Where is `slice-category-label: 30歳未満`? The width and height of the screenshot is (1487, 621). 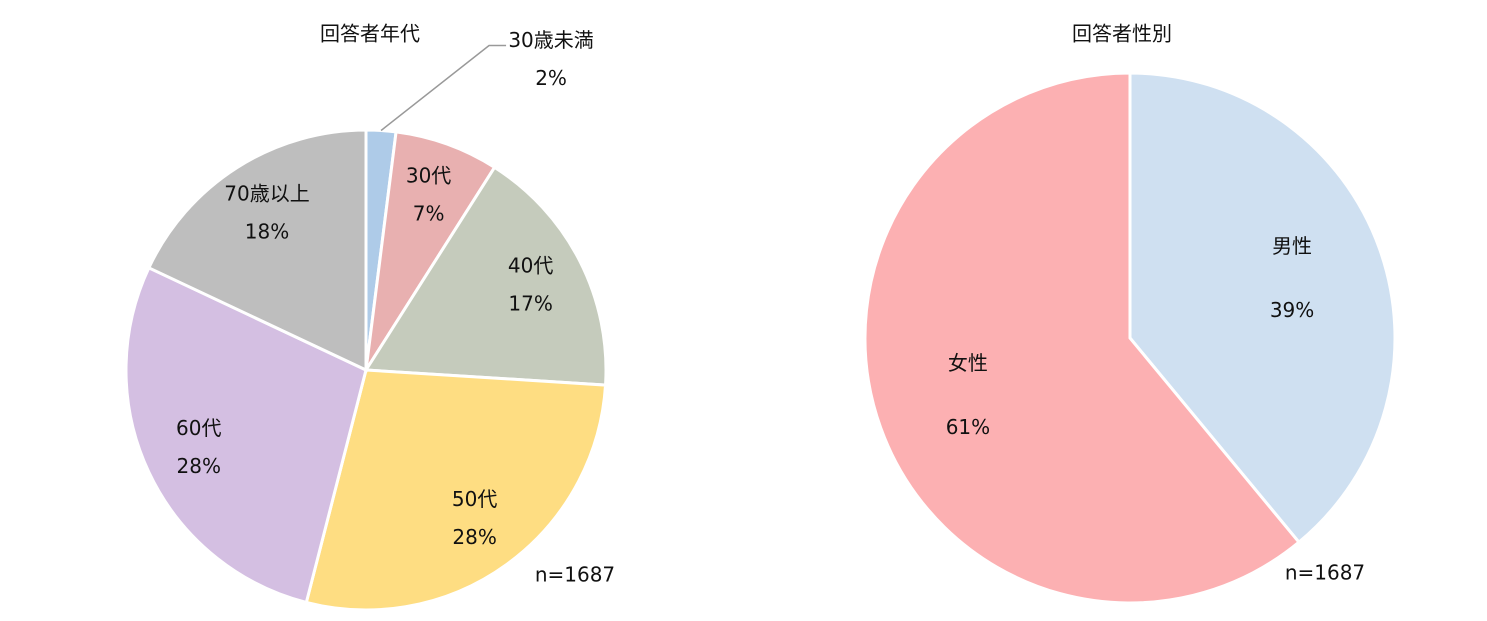 slice-category-label: 30歳未満 is located at coordinates (550, 40).